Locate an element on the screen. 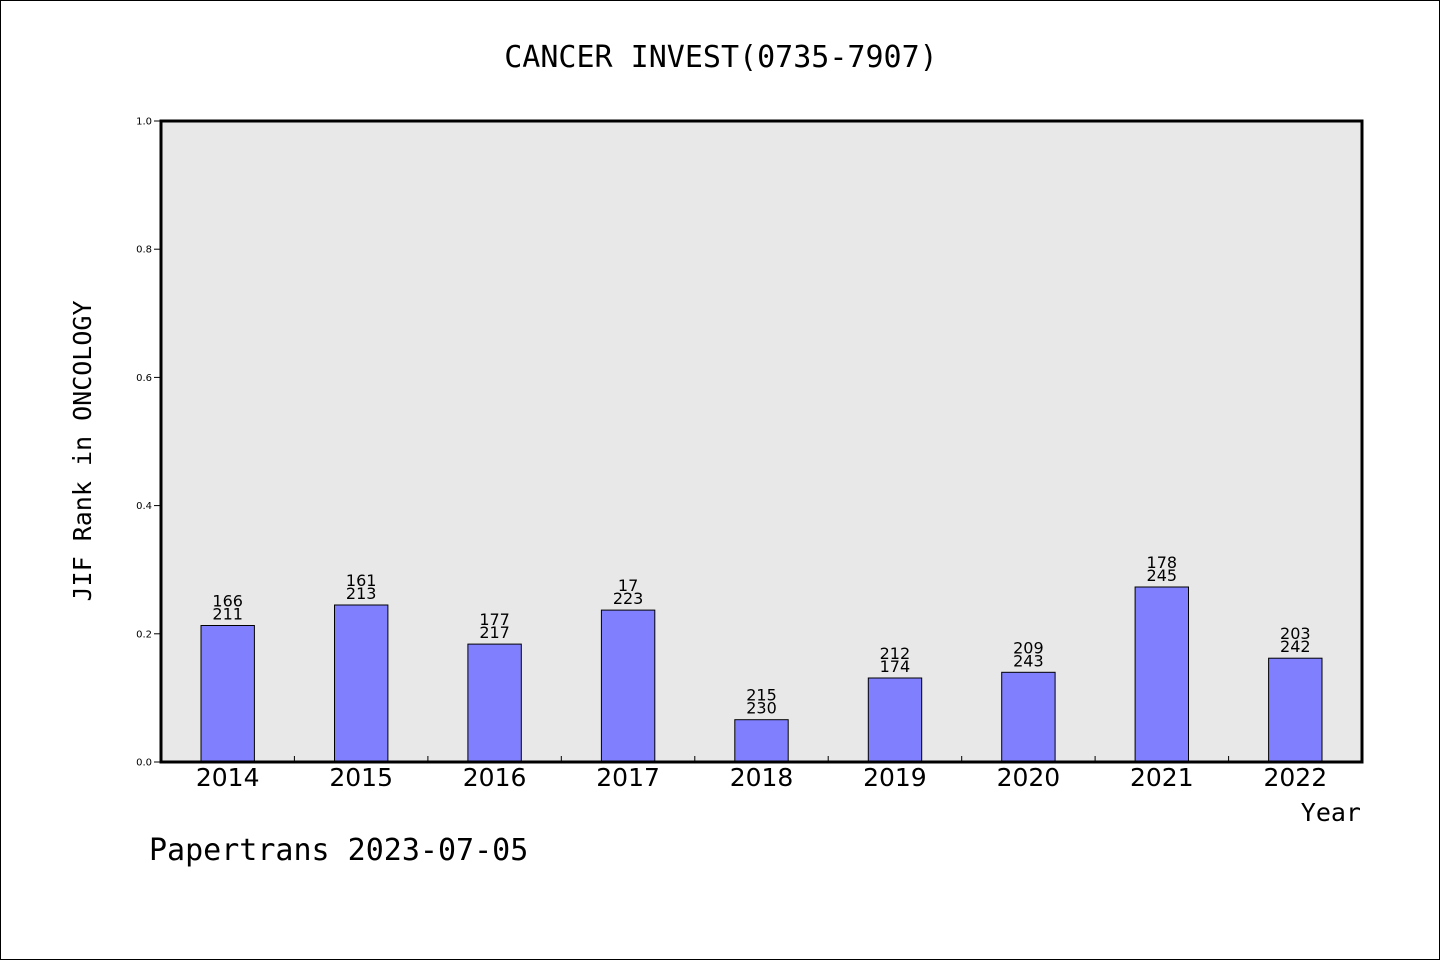 Image resolution: width=1440 pixels, height=961 pixels. bar-2021 is located at coordinates (1161, 674).